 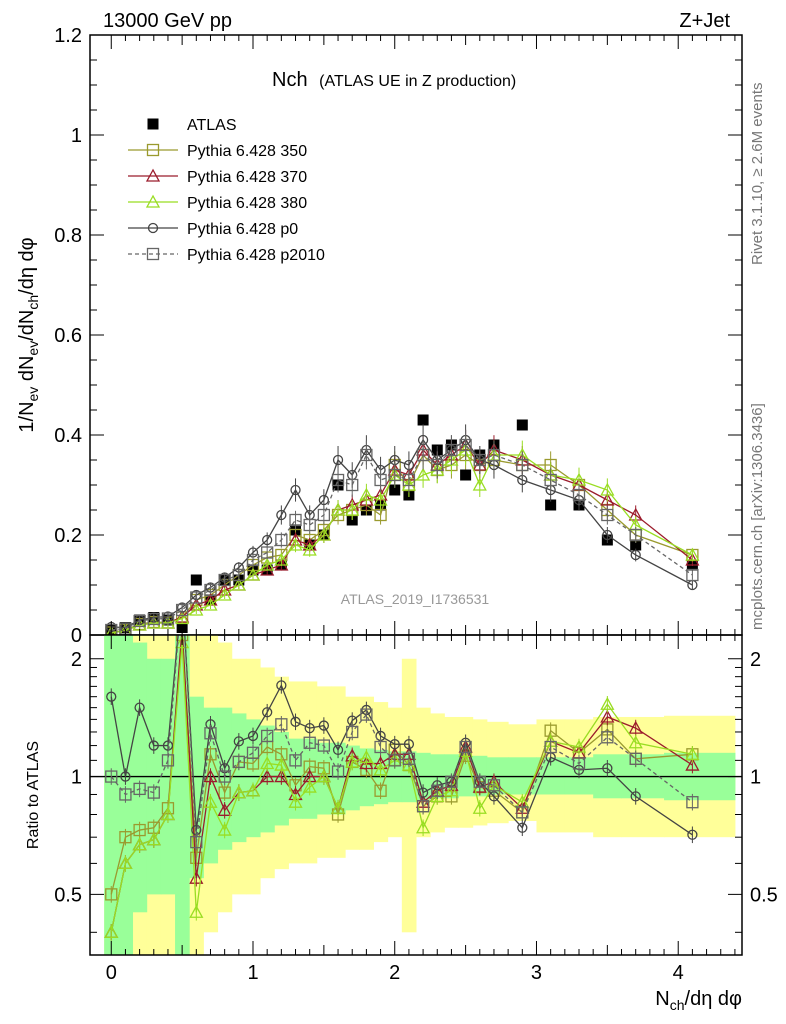 What do you see at coordinates (252, 973) in the screenshot?
I see `x-tick-label: 1` at bounding box center [252, 973].